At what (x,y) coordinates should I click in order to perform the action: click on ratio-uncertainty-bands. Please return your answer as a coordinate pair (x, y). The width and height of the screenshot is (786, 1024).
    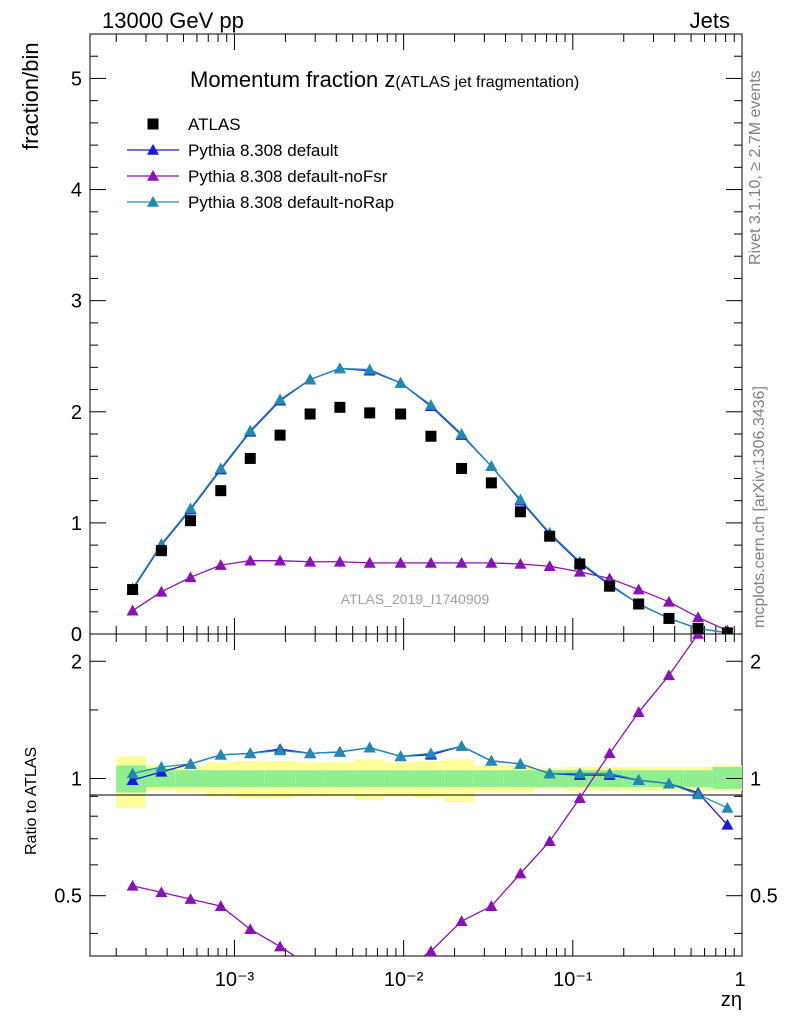
    Looking at the image, I should click on (429, 782).